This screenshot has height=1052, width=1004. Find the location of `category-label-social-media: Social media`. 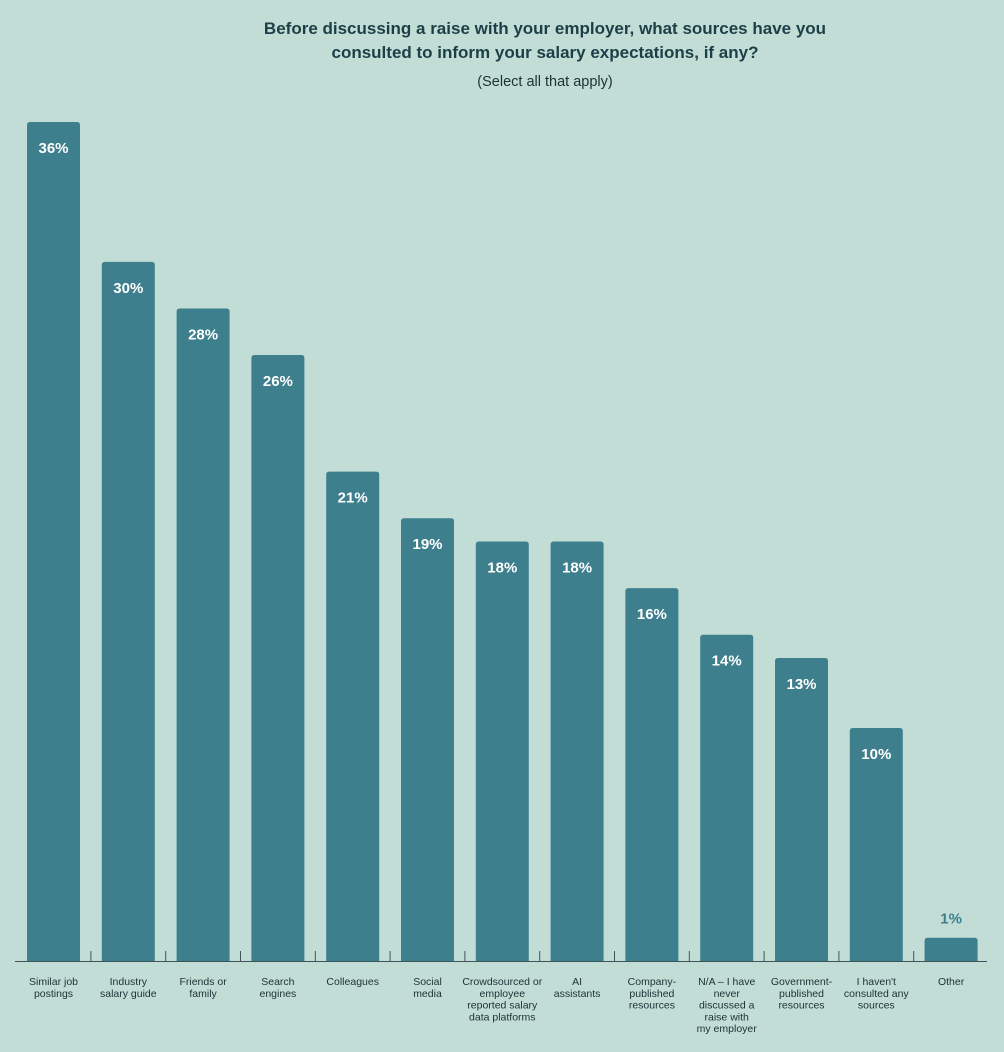

category-label-social-media: Social media is located at coordinates (427, 988).